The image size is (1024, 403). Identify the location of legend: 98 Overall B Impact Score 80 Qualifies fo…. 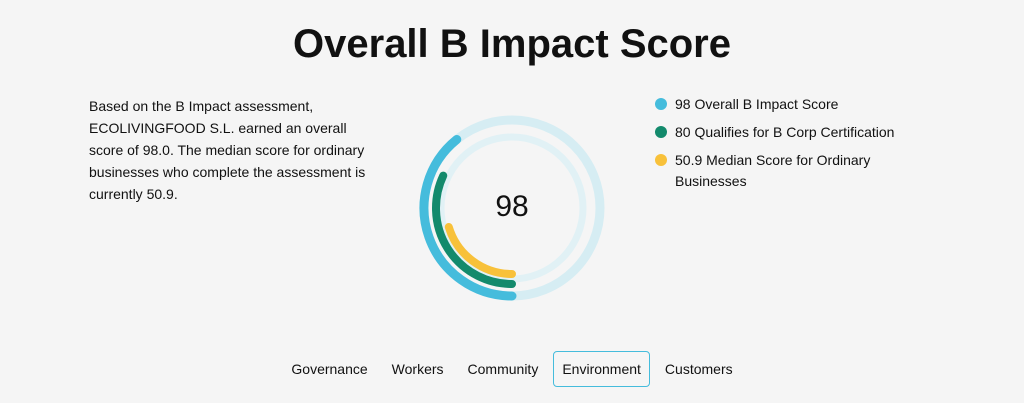
(785, 146).